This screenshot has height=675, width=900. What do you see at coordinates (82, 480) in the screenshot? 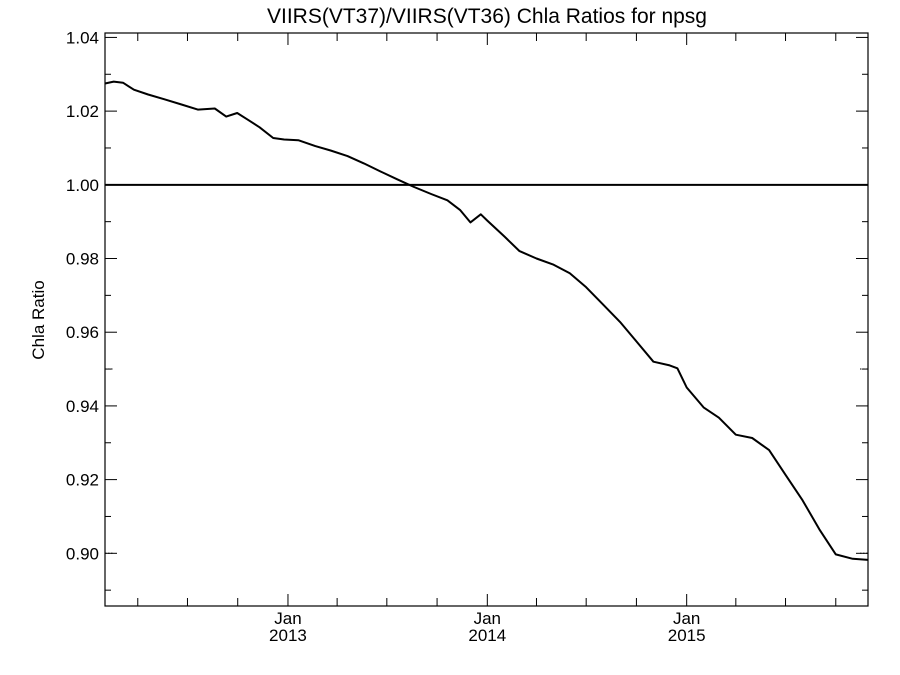
I see `y-tick-label: 0.92` at bounding box center [82, 480].